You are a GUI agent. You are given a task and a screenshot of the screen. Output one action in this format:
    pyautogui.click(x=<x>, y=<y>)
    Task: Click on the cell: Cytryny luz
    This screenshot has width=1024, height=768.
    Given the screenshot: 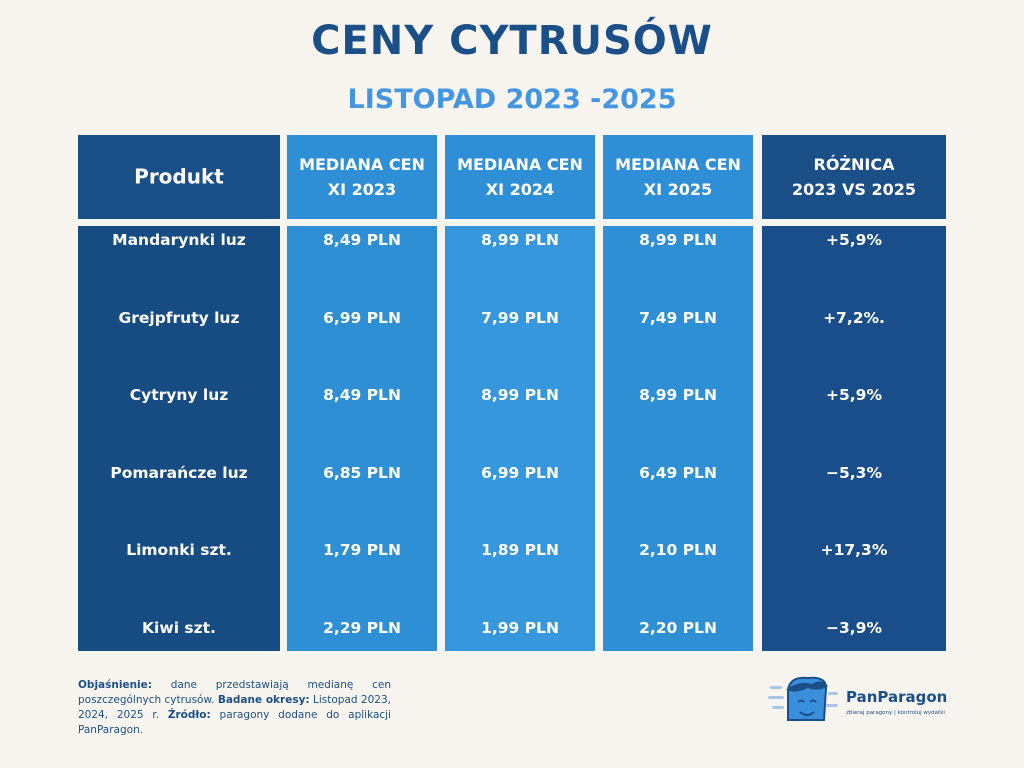 What is the action you would take?
    pyautogui.click(x=179, y=395)
    